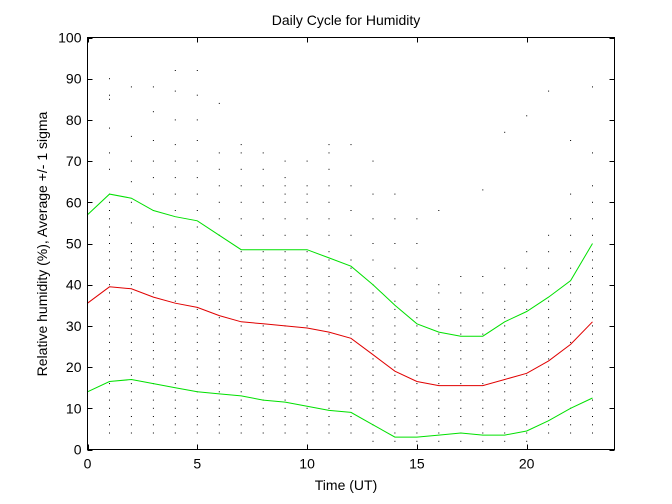 The image size is (672, 504). I want to click on y-tick-label: 100, so click(70, 38).